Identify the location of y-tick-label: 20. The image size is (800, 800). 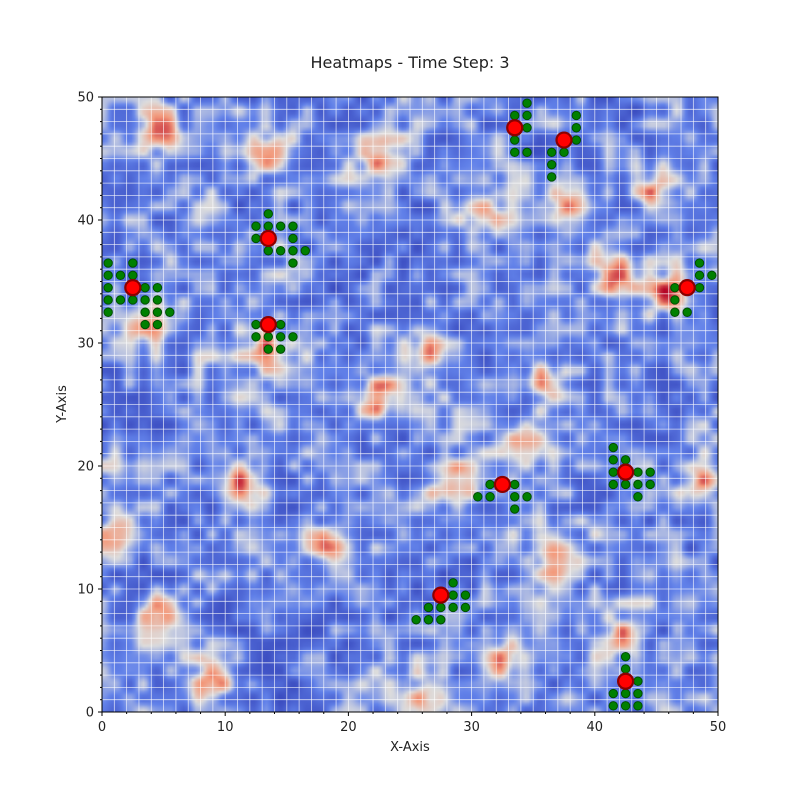
(85, 467).